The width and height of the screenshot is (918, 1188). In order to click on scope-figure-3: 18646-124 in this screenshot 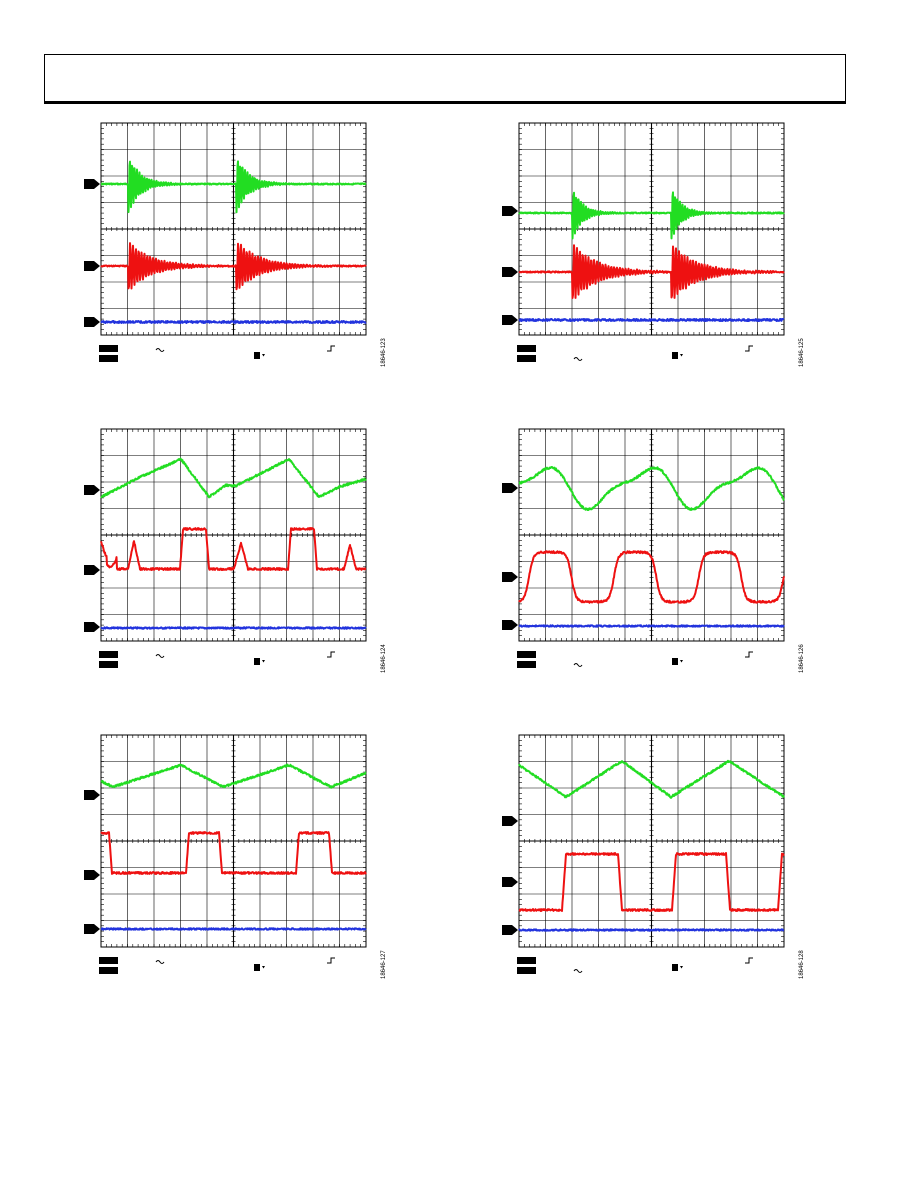, I will do `click(235, 550)`.